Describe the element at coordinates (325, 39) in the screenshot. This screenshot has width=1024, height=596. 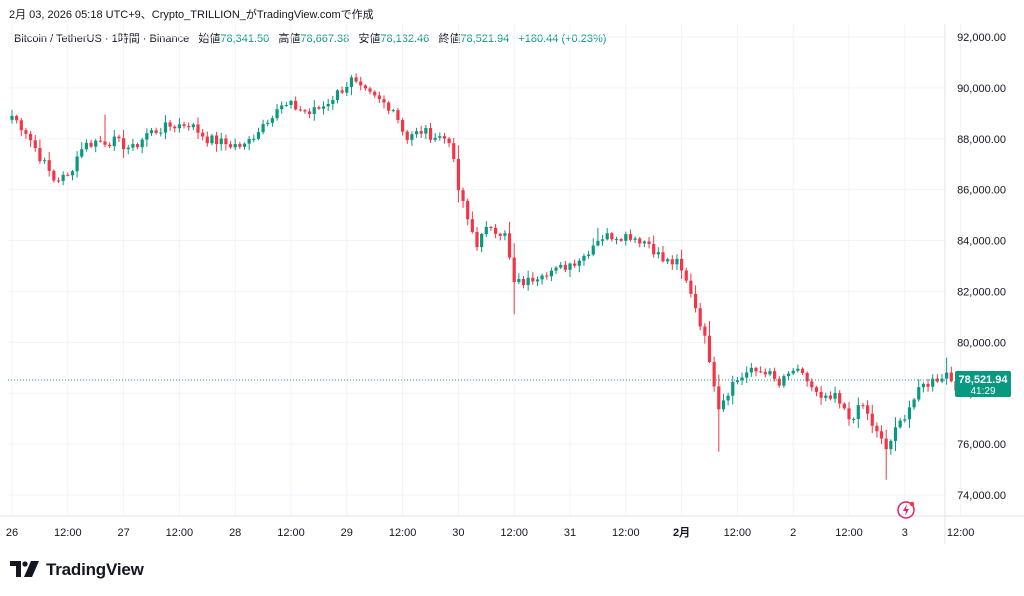
I see `high-value: 78,667.38` at that location.